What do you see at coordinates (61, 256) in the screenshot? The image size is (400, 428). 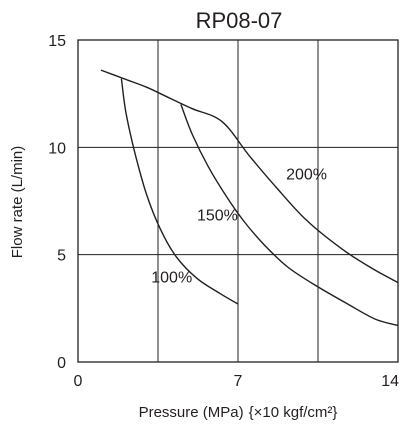 I see `y-tick-label: 5` at bounding box center [61, 256].